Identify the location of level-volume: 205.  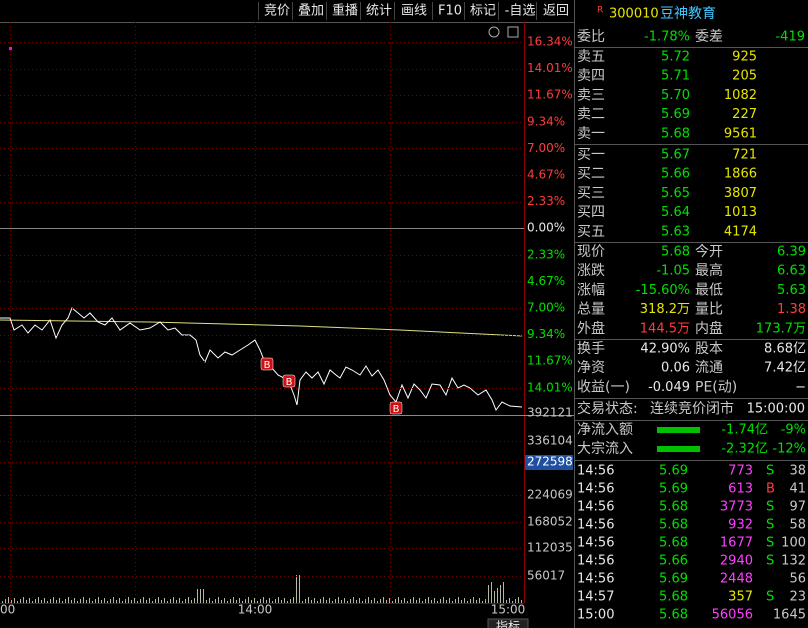
(744, 76).